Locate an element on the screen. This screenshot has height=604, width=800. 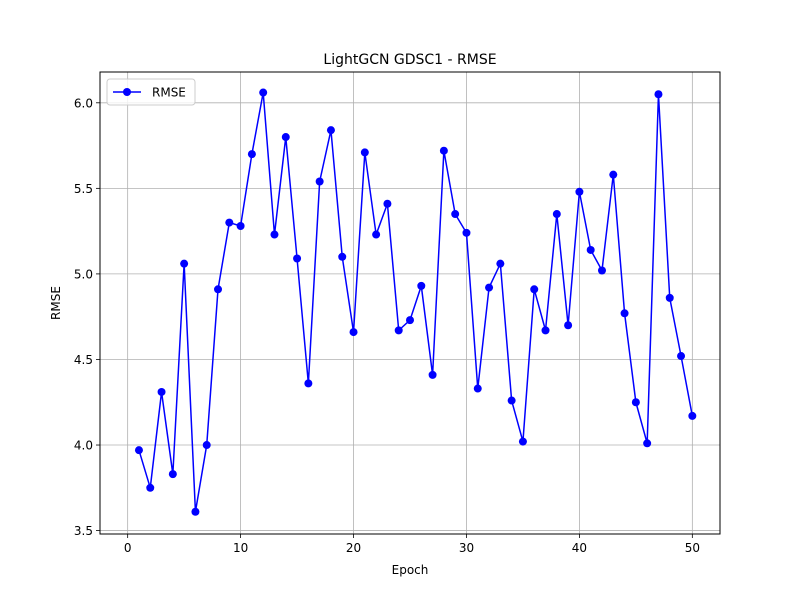
legend-marker-swatch is located at coordinates (127, 92).